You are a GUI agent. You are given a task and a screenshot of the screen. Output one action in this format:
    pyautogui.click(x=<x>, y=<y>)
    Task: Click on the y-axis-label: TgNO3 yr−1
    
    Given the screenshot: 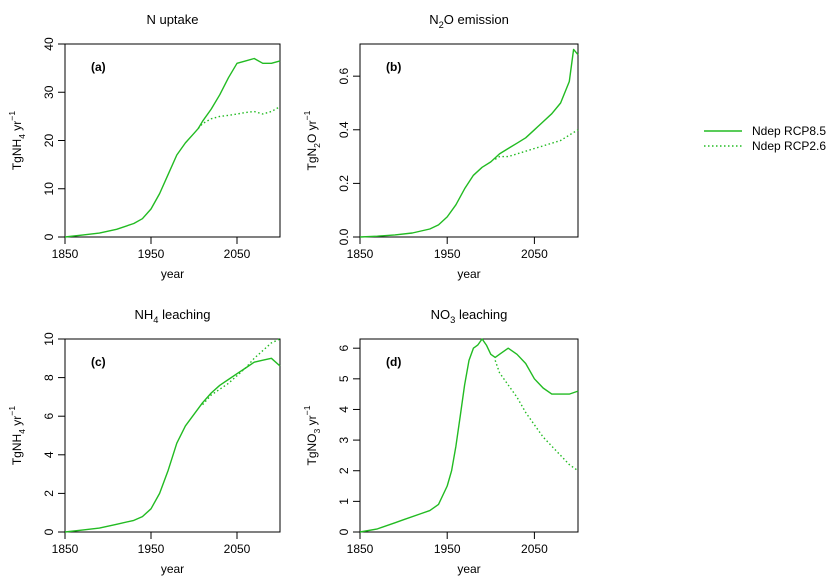 What is the action you would take?
    pyautogui.click(x=312, y=435)
    